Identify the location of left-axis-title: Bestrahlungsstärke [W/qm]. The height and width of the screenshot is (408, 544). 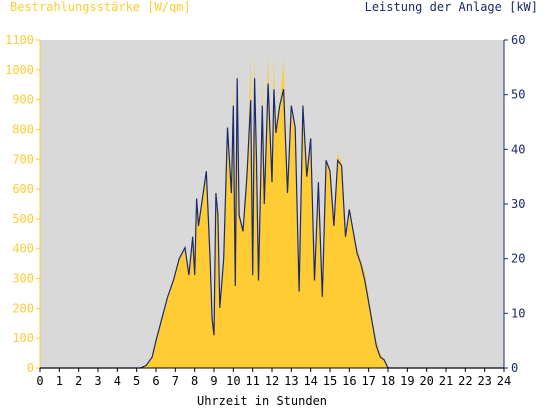
(100, 7).